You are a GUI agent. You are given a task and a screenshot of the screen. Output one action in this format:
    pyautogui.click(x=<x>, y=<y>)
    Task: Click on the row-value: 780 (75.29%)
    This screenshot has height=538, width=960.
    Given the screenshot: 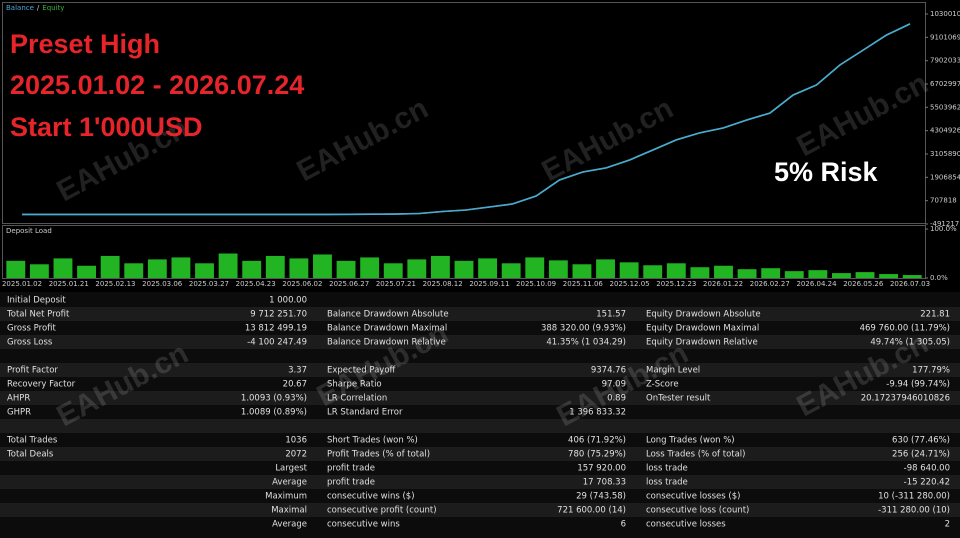 What is the action you would take?
    pyautogui.click(x=597, y=455)
    